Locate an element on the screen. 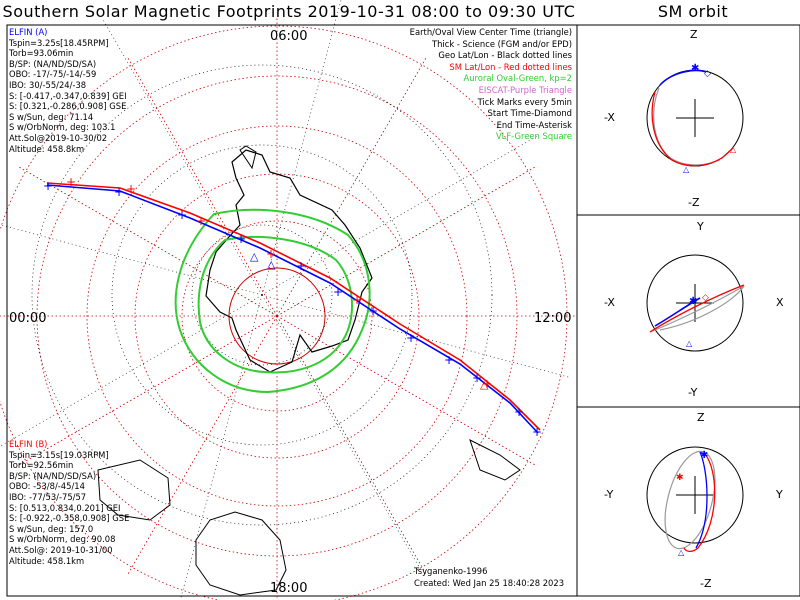 The height and width of the screenshot is (600, 800). legend-entry: Geo Lat/Lon - Black dotted lines is located at coordinates (505, 55).